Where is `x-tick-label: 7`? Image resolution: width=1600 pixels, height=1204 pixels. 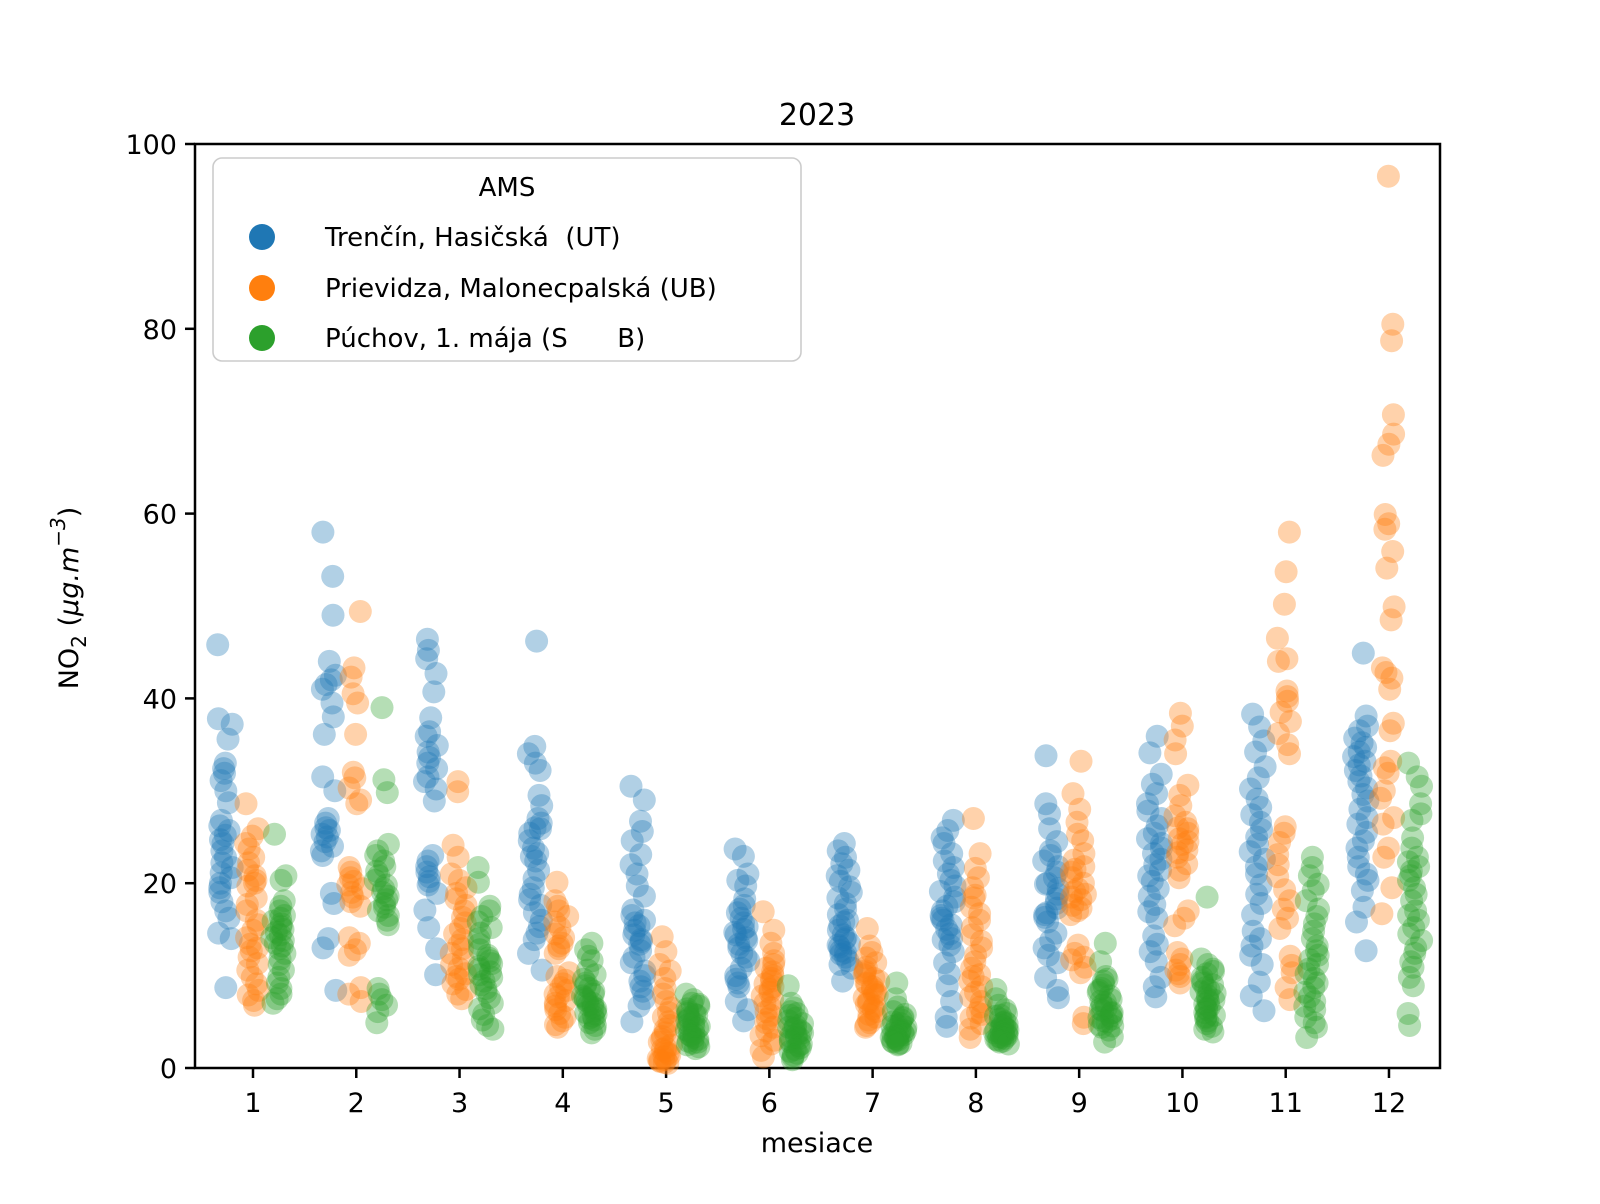
x-tick-label: 7 is located at coordinates (872, 1103).